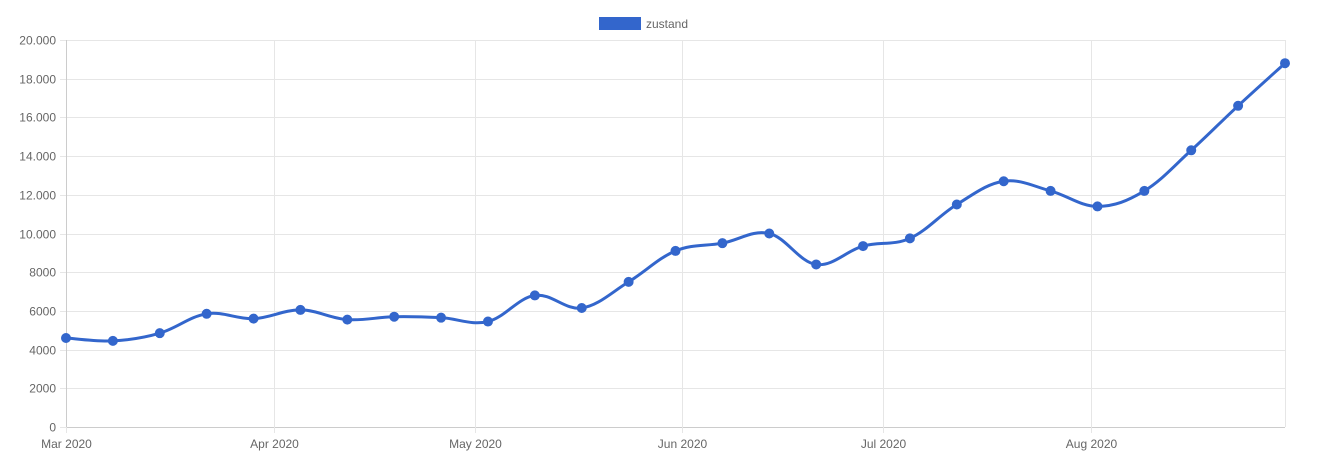  What do you see at coordinates (42, 351) in the screenshot?
I see `y-tick-label: 4000` at bounding box center [42, 351].